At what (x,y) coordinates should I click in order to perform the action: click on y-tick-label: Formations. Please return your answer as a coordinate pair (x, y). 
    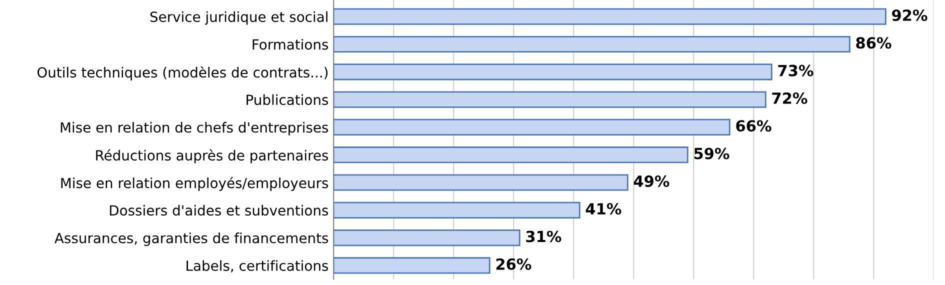
    Looking at the image, I should click on (290, 44).